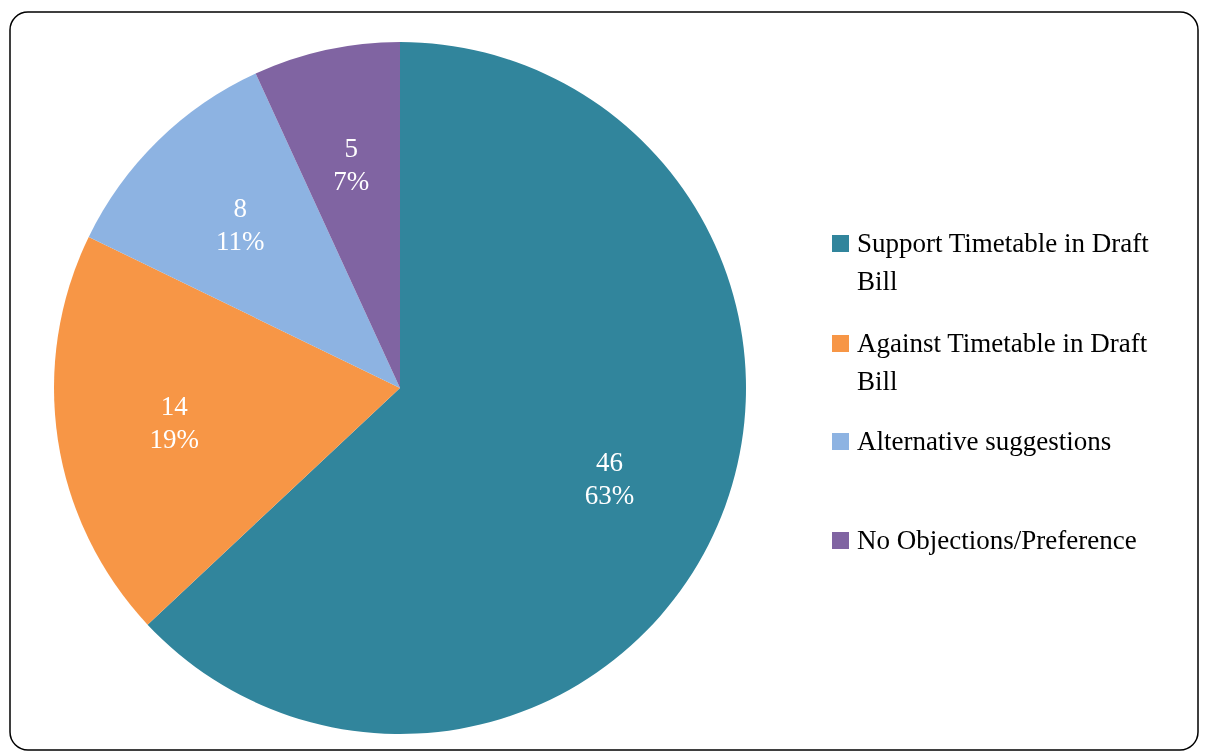 The width and height of the screenshot is (1208, 756). What do you see at coordinates (1003, 262) in the screenshot?
I see `legend-label: Support Timetable in Draft Bill` at bounding box center [1003, 262].